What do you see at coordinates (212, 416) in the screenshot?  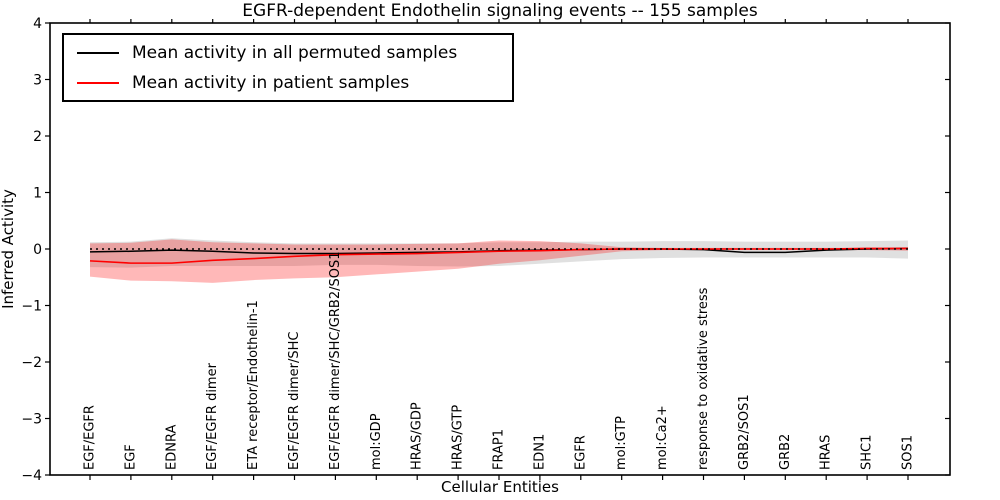 I see `entity-label: EGF/EGFR dimer` at bounding box center [212, 416].